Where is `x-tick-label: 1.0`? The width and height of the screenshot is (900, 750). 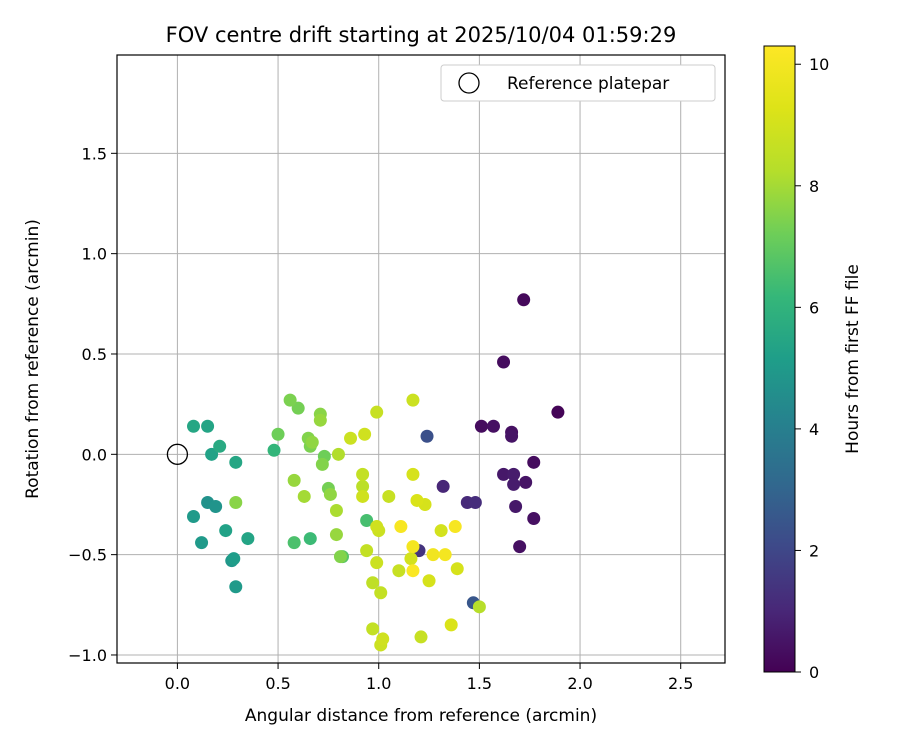
x-tick-label: 1.0 is located at coordinates (378, 683).